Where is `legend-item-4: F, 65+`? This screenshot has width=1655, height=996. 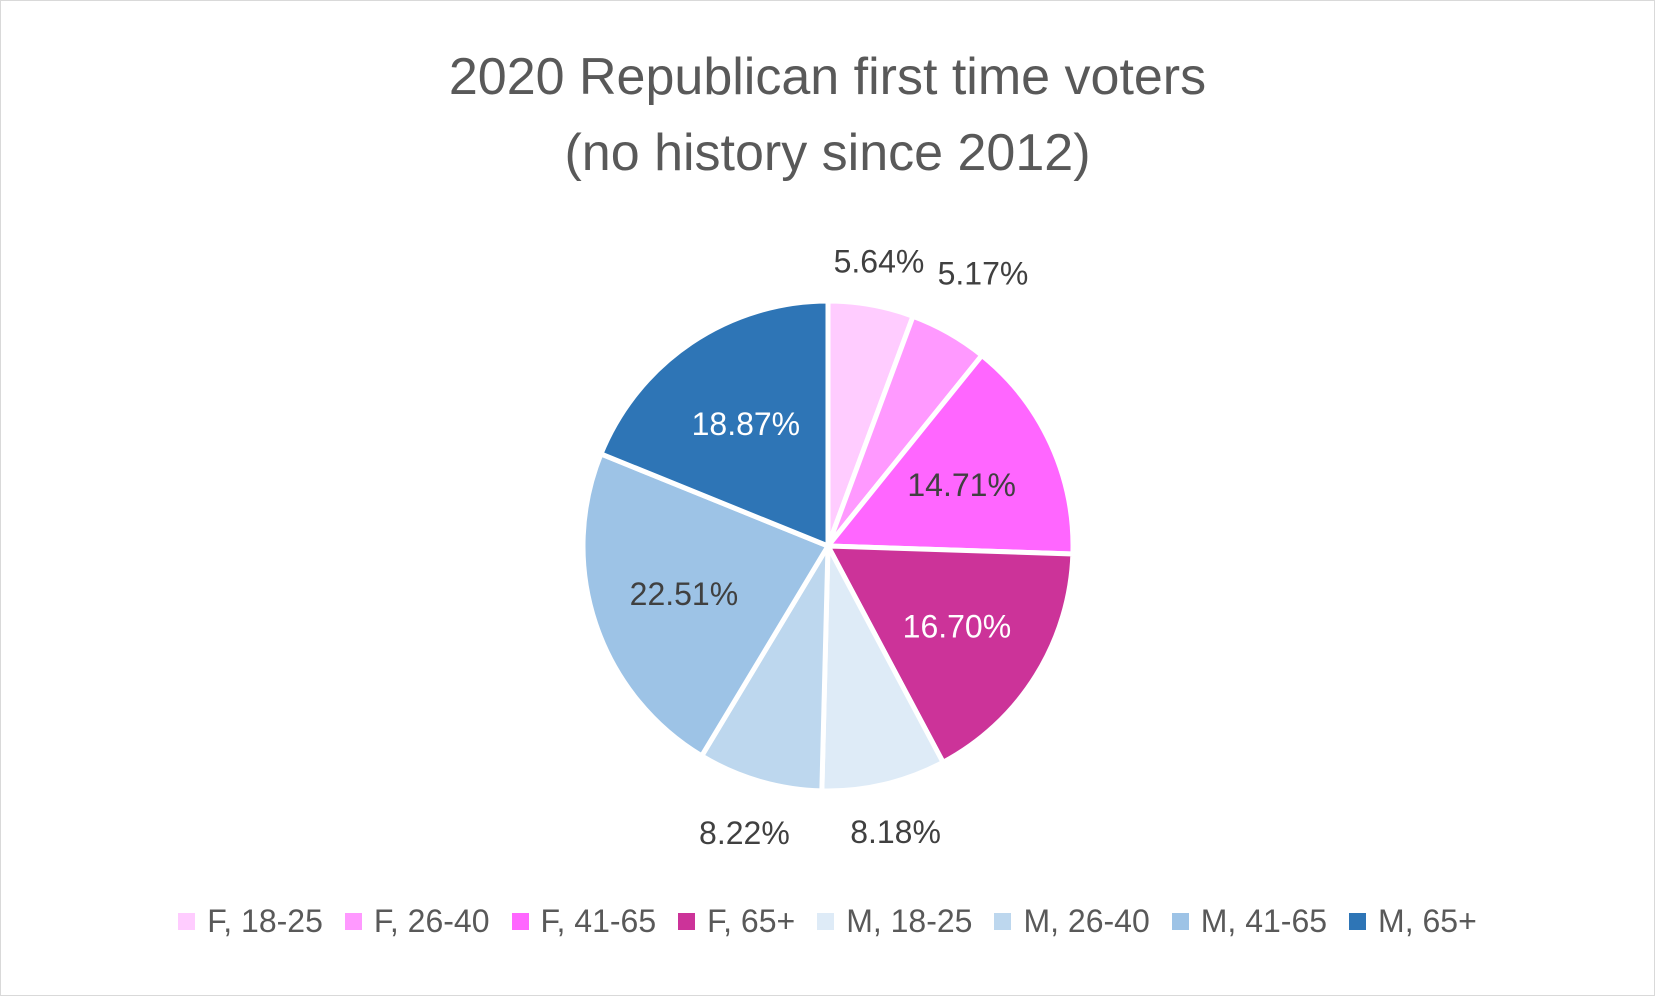
legend-item-4: F, 65+ is located at coordinates (736, 921).